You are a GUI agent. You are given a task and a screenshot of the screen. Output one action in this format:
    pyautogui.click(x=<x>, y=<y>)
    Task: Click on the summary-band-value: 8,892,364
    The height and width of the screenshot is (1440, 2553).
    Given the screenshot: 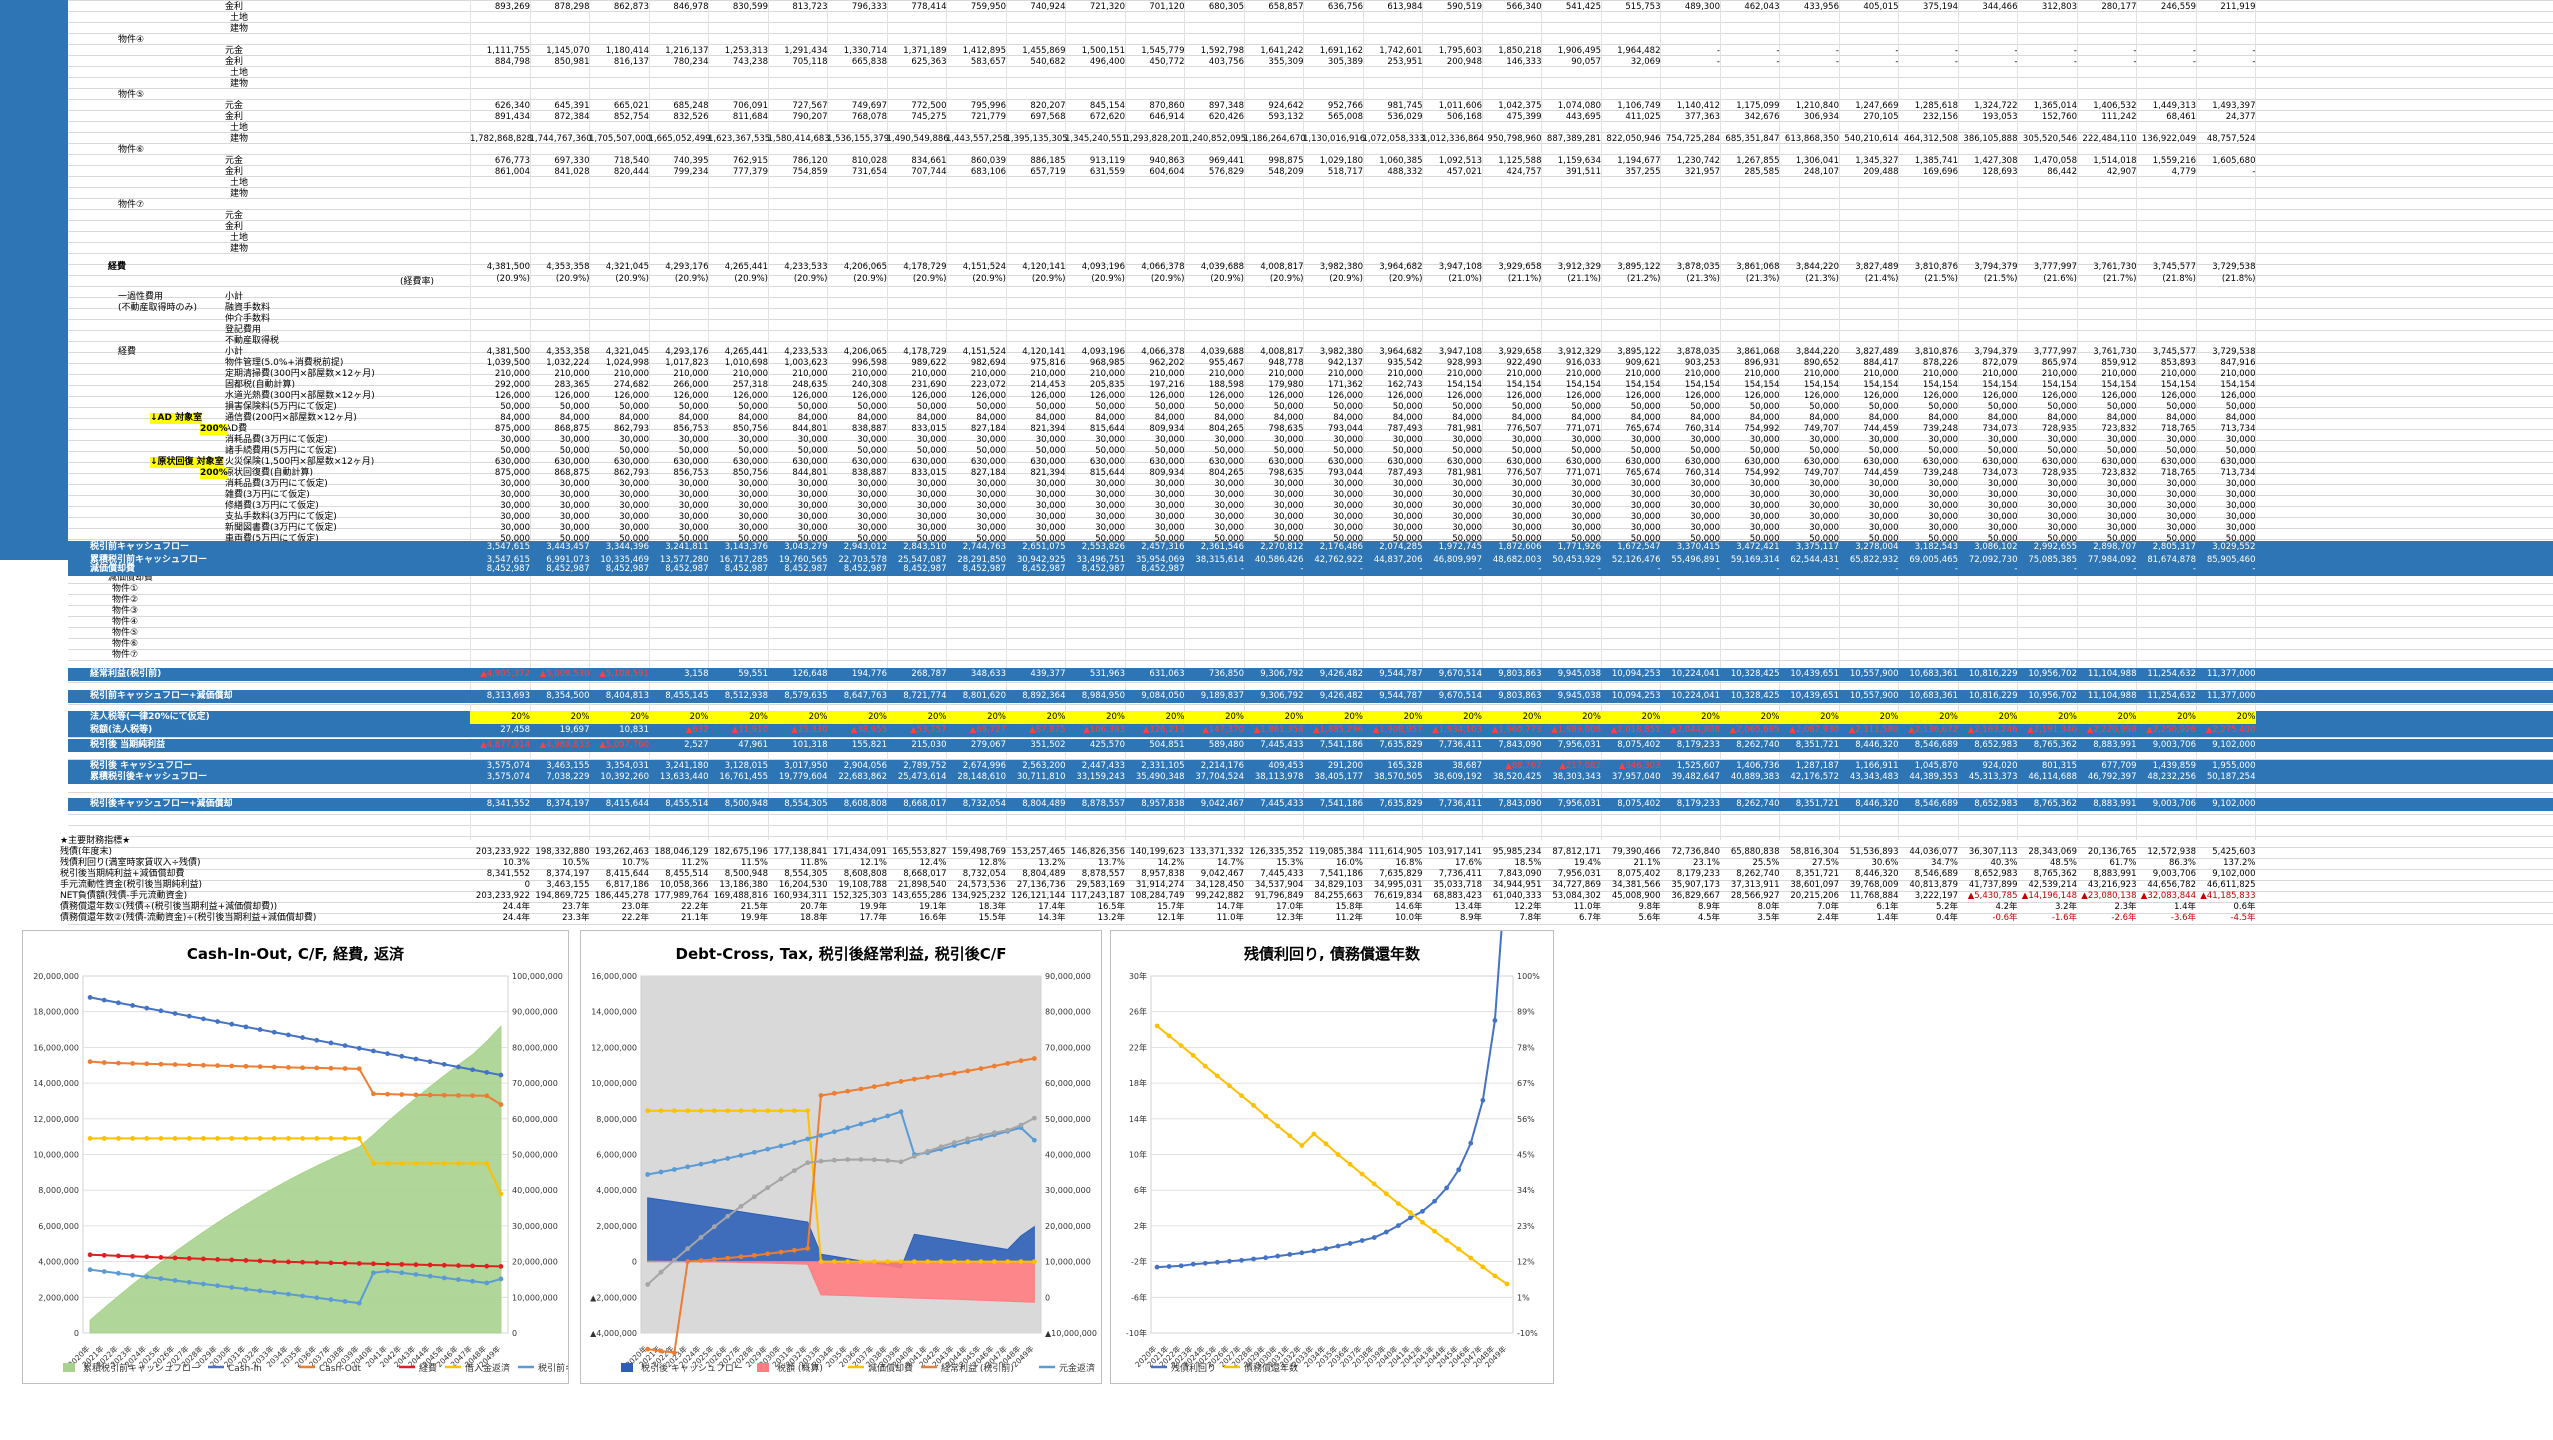 What is the action you would take?
    pyautogui.click(x=1044, y=696)
    